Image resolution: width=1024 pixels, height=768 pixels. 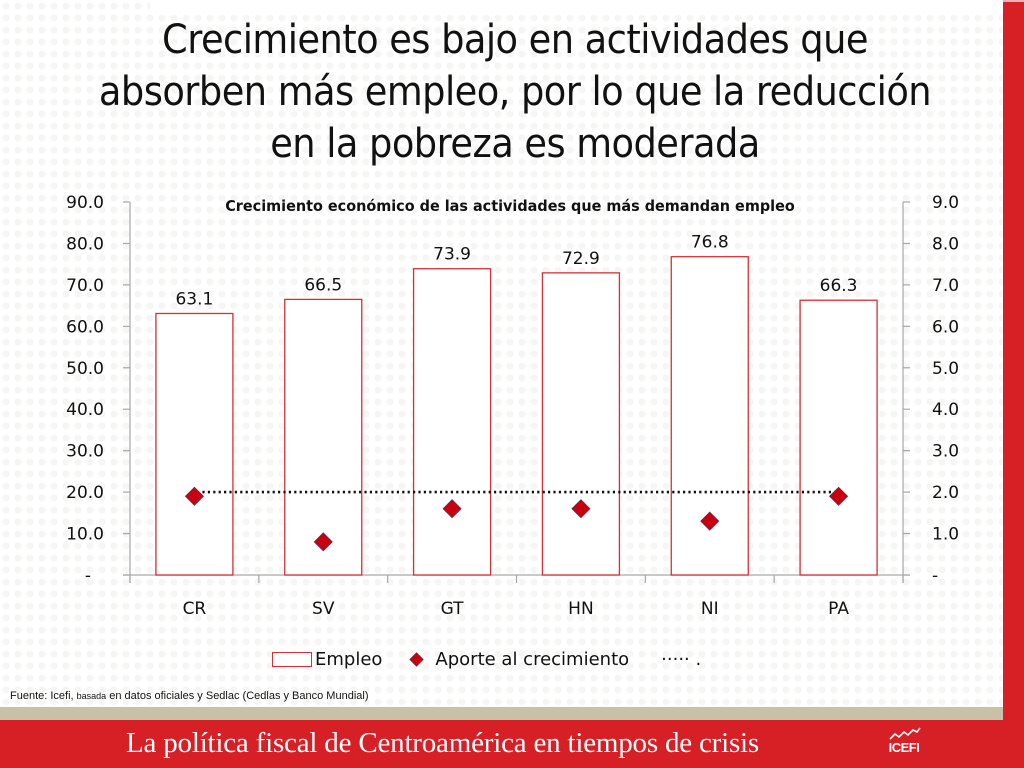 What do you see at coordinates (839, 286) in the screenshot?
I see `bar-data-label: 66.3` at bounding box center [839, 286].